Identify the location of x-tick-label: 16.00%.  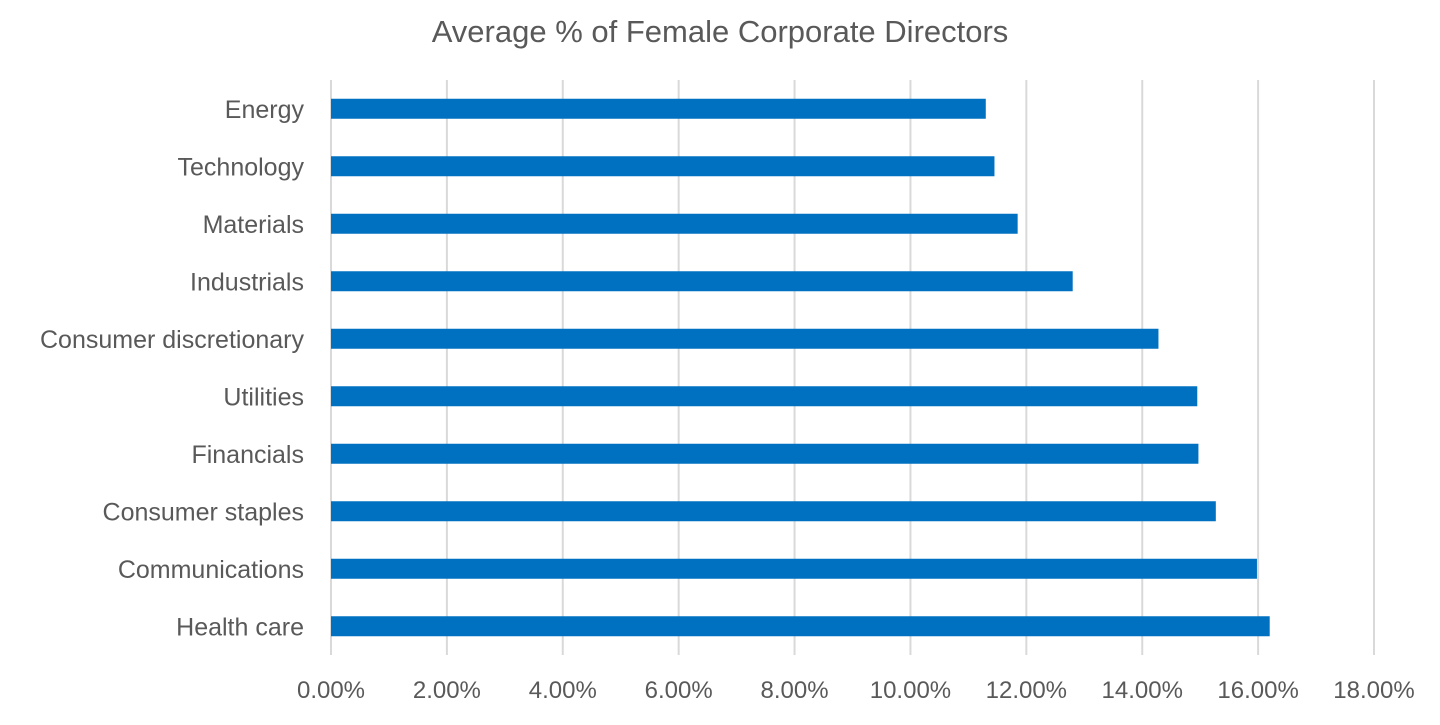
(1257, 690).